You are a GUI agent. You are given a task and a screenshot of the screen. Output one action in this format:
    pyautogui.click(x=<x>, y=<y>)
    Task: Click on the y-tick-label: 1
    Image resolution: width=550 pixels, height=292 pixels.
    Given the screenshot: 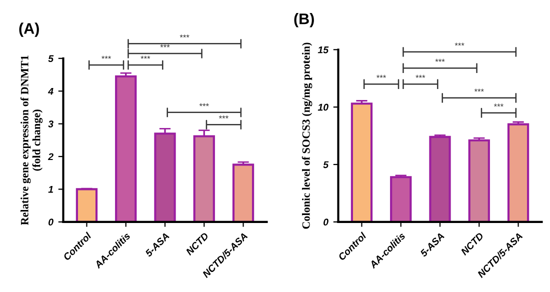 What is the action you would take?
    pyautogui.click(x=51, y=189)
    